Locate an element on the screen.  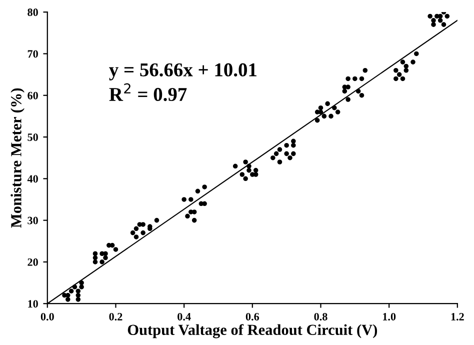
annotation: R$^{2}$ = 0.97 is located at coordinates (148, 92).